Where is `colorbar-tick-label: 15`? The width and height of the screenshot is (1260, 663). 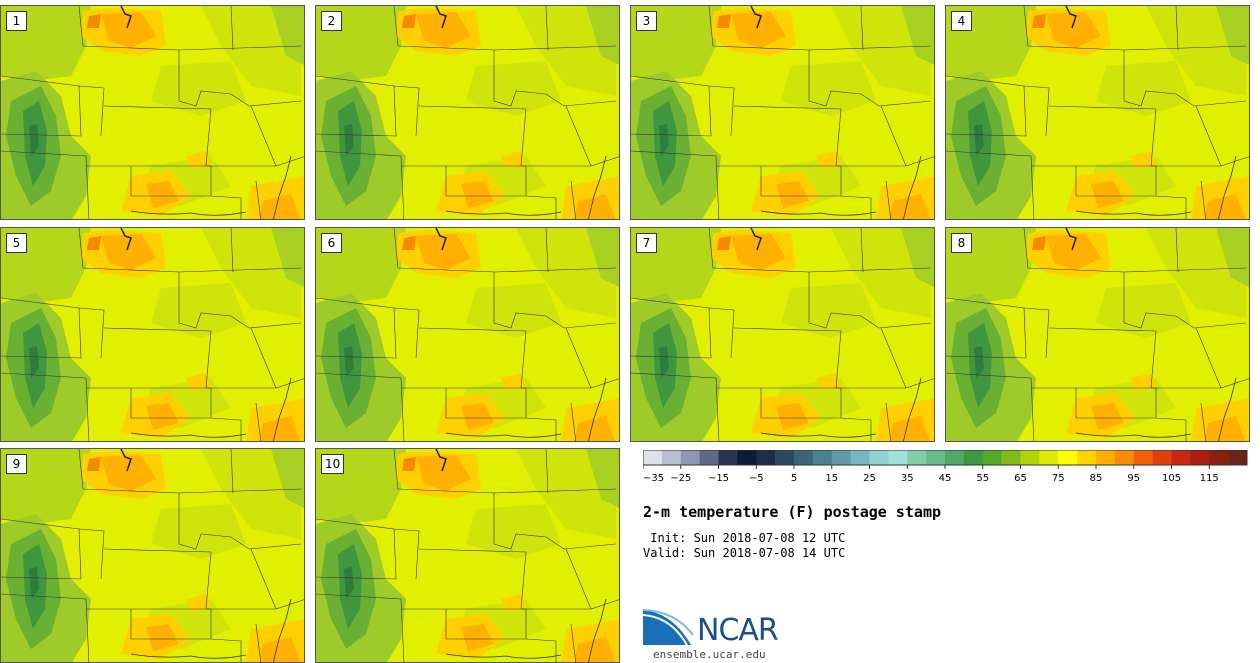
colorbar-tick-label: 15 is located at coordinates (831, 478).